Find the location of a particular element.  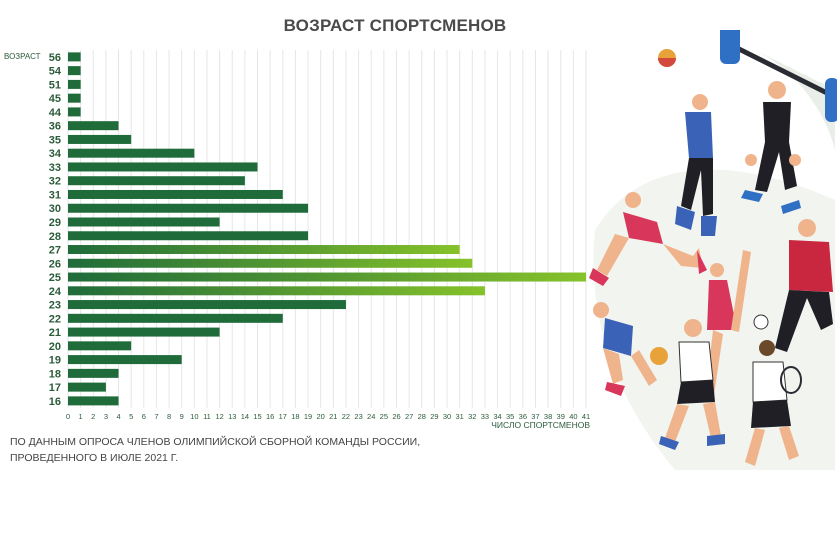

x-tick-16: 16 is located at coordinates (270, 416).